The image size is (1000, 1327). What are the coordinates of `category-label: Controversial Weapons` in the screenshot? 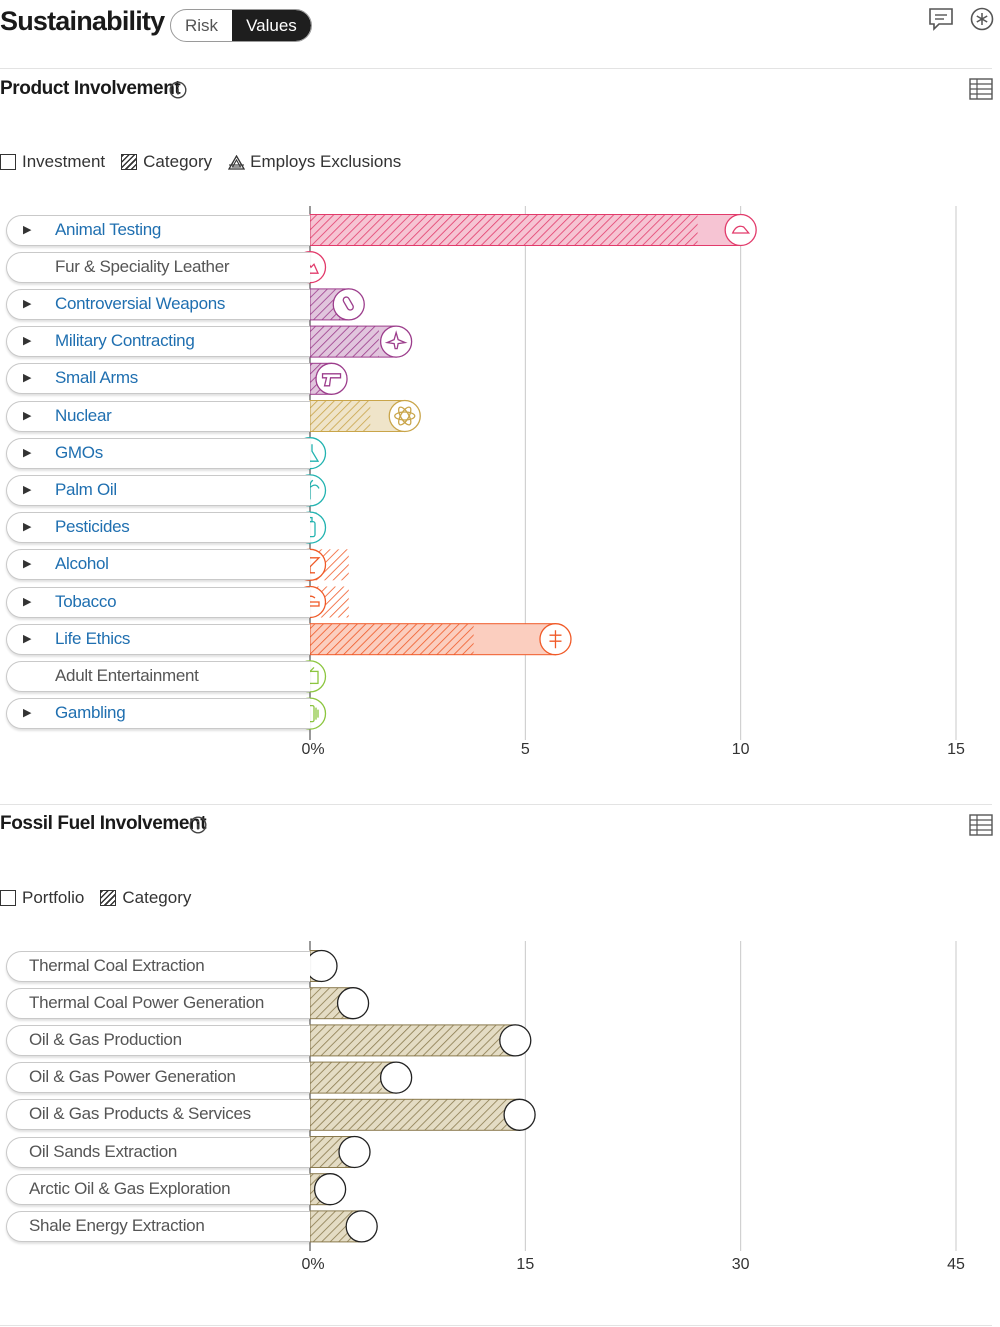 It's located at (140, 303).